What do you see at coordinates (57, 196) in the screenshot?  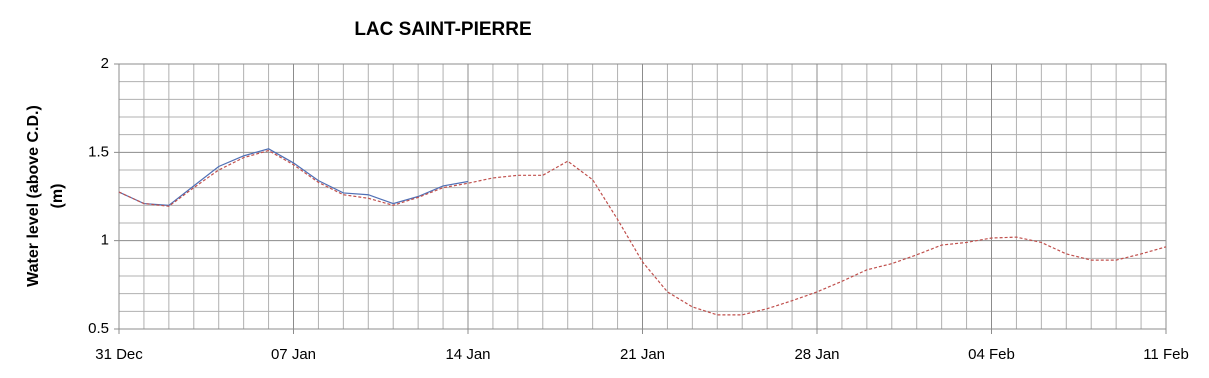 I see `y-axis-label-line: (m)` at bounding box center [57, 196].